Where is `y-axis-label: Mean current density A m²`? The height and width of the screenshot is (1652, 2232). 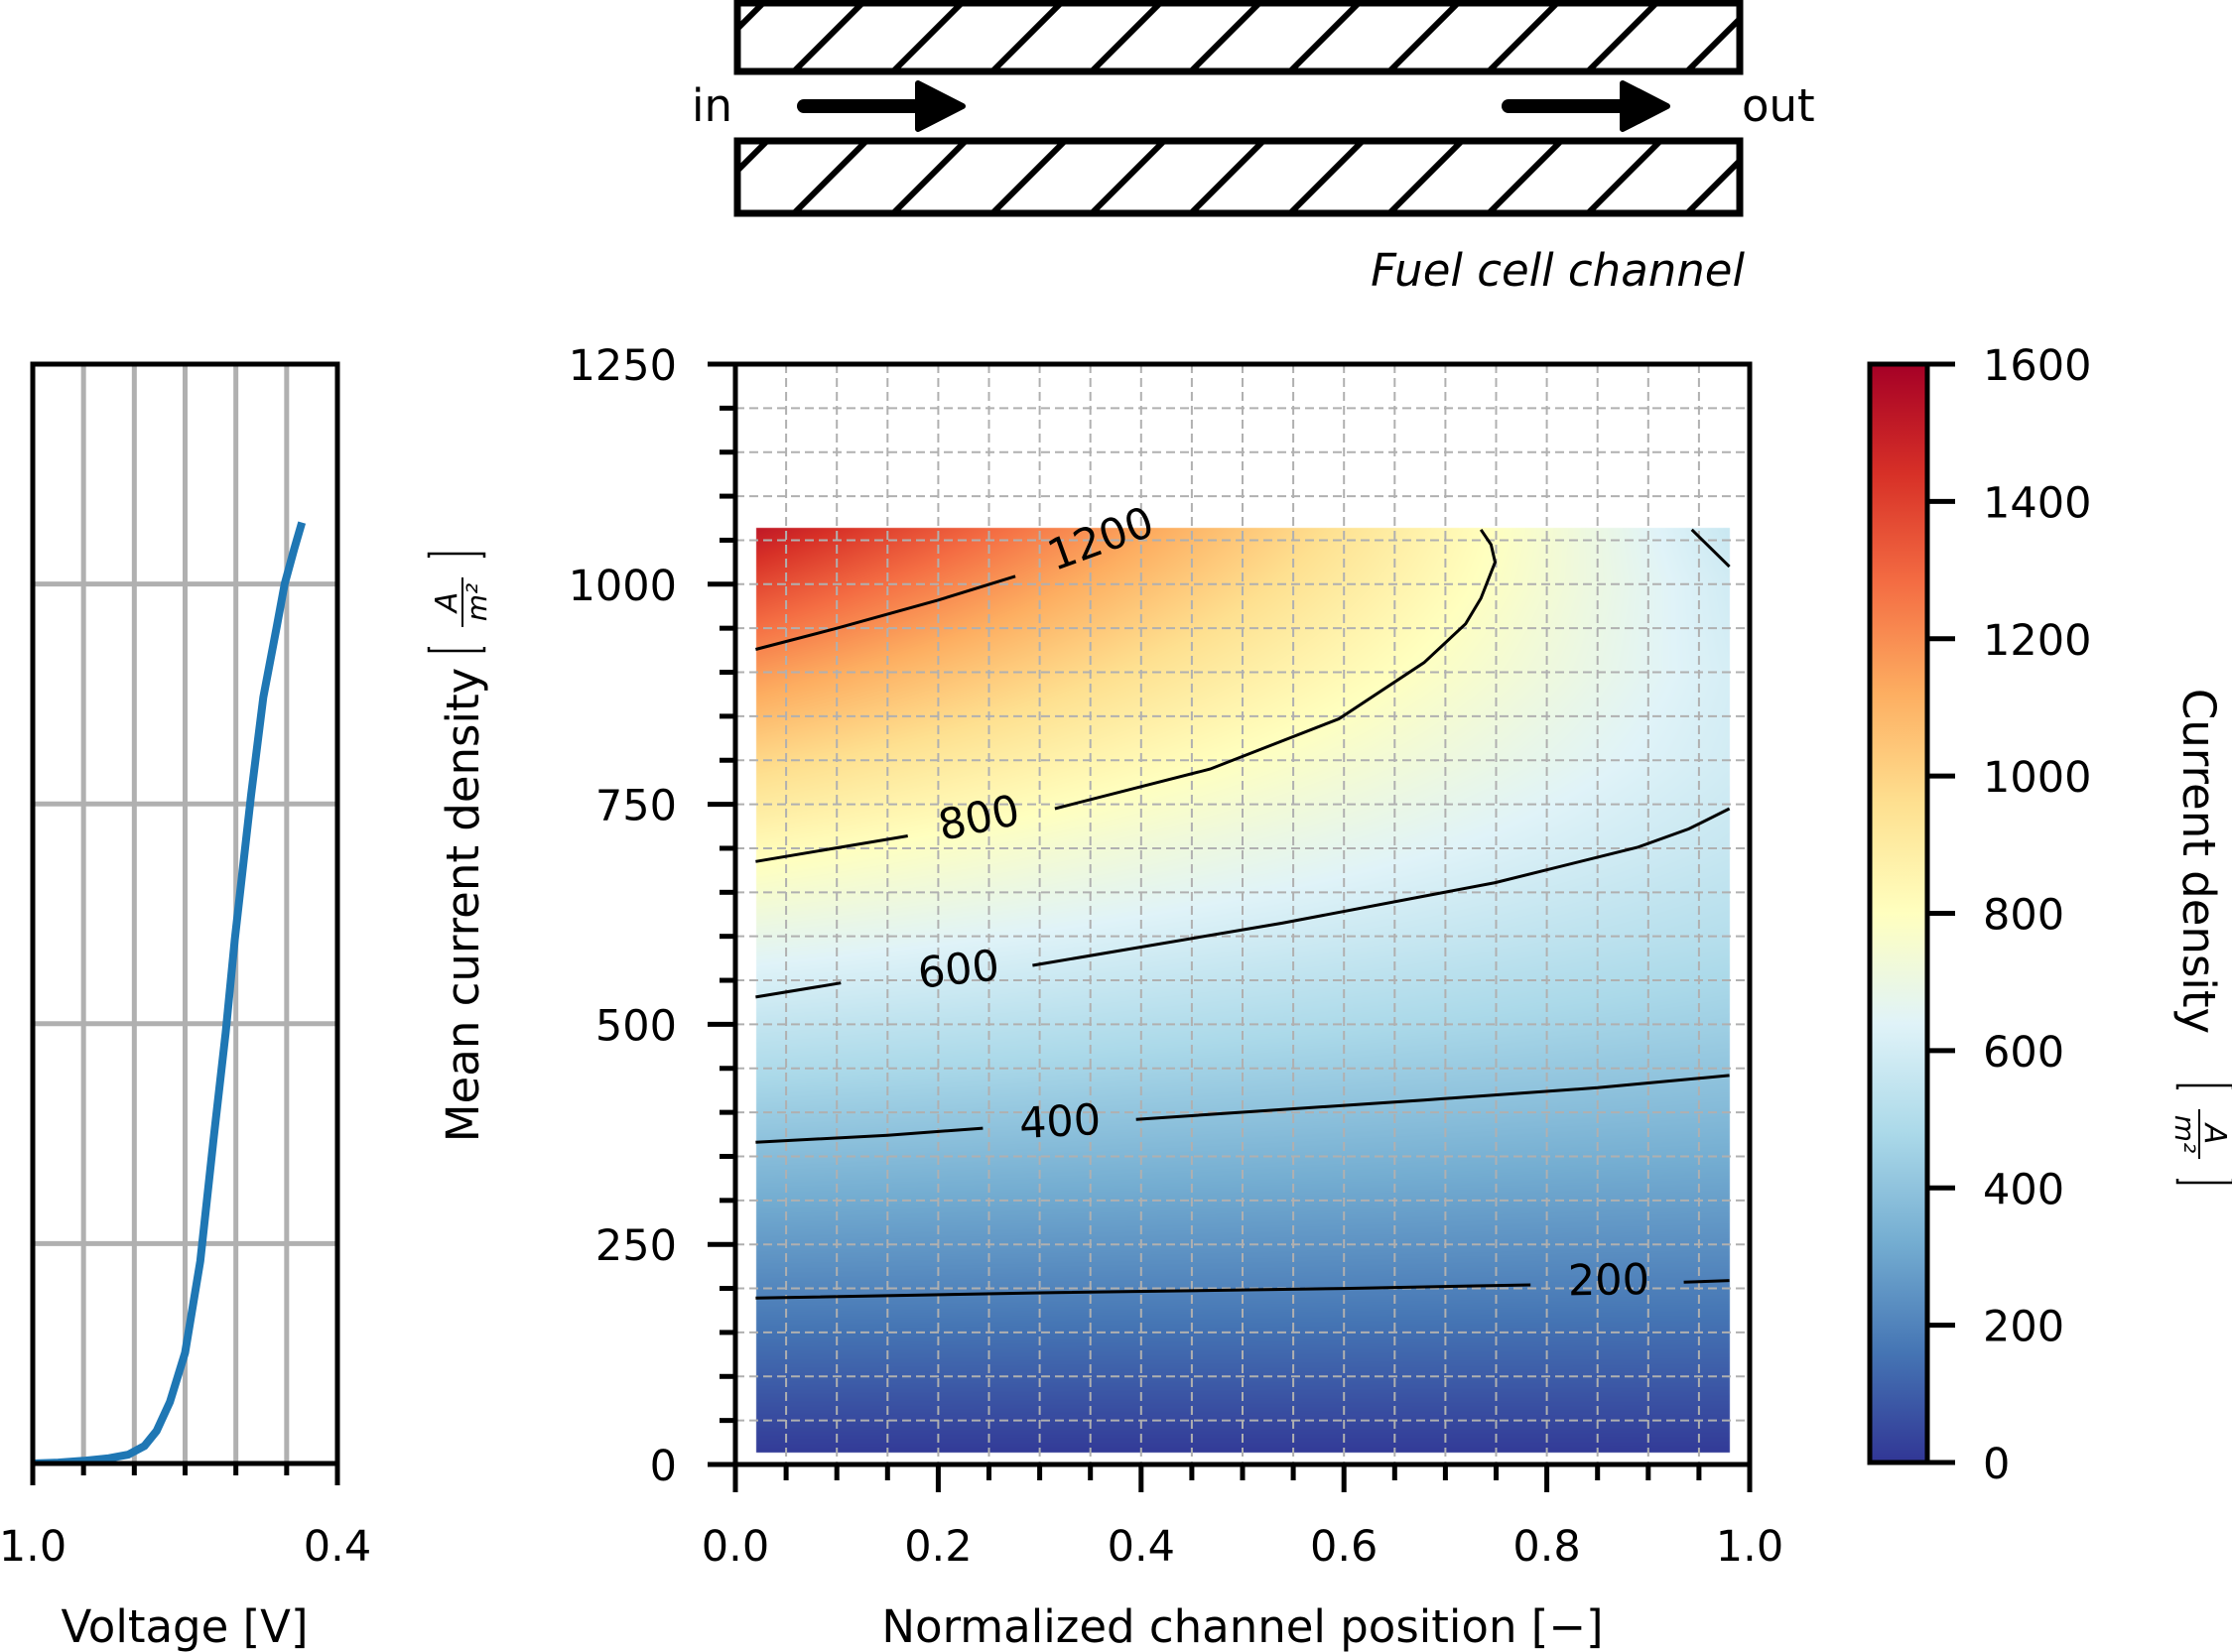 y-axis-label: Mean current density A m² is located at coordinates (460, 847).